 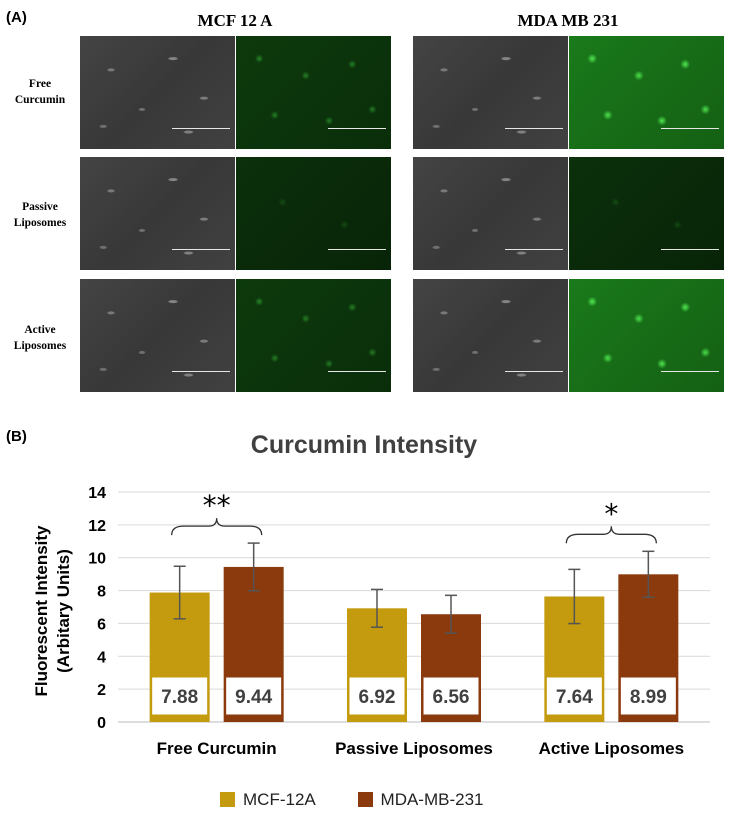 I want to click on x-tick-label: Active Liposomes, so click(x=612, y=748).